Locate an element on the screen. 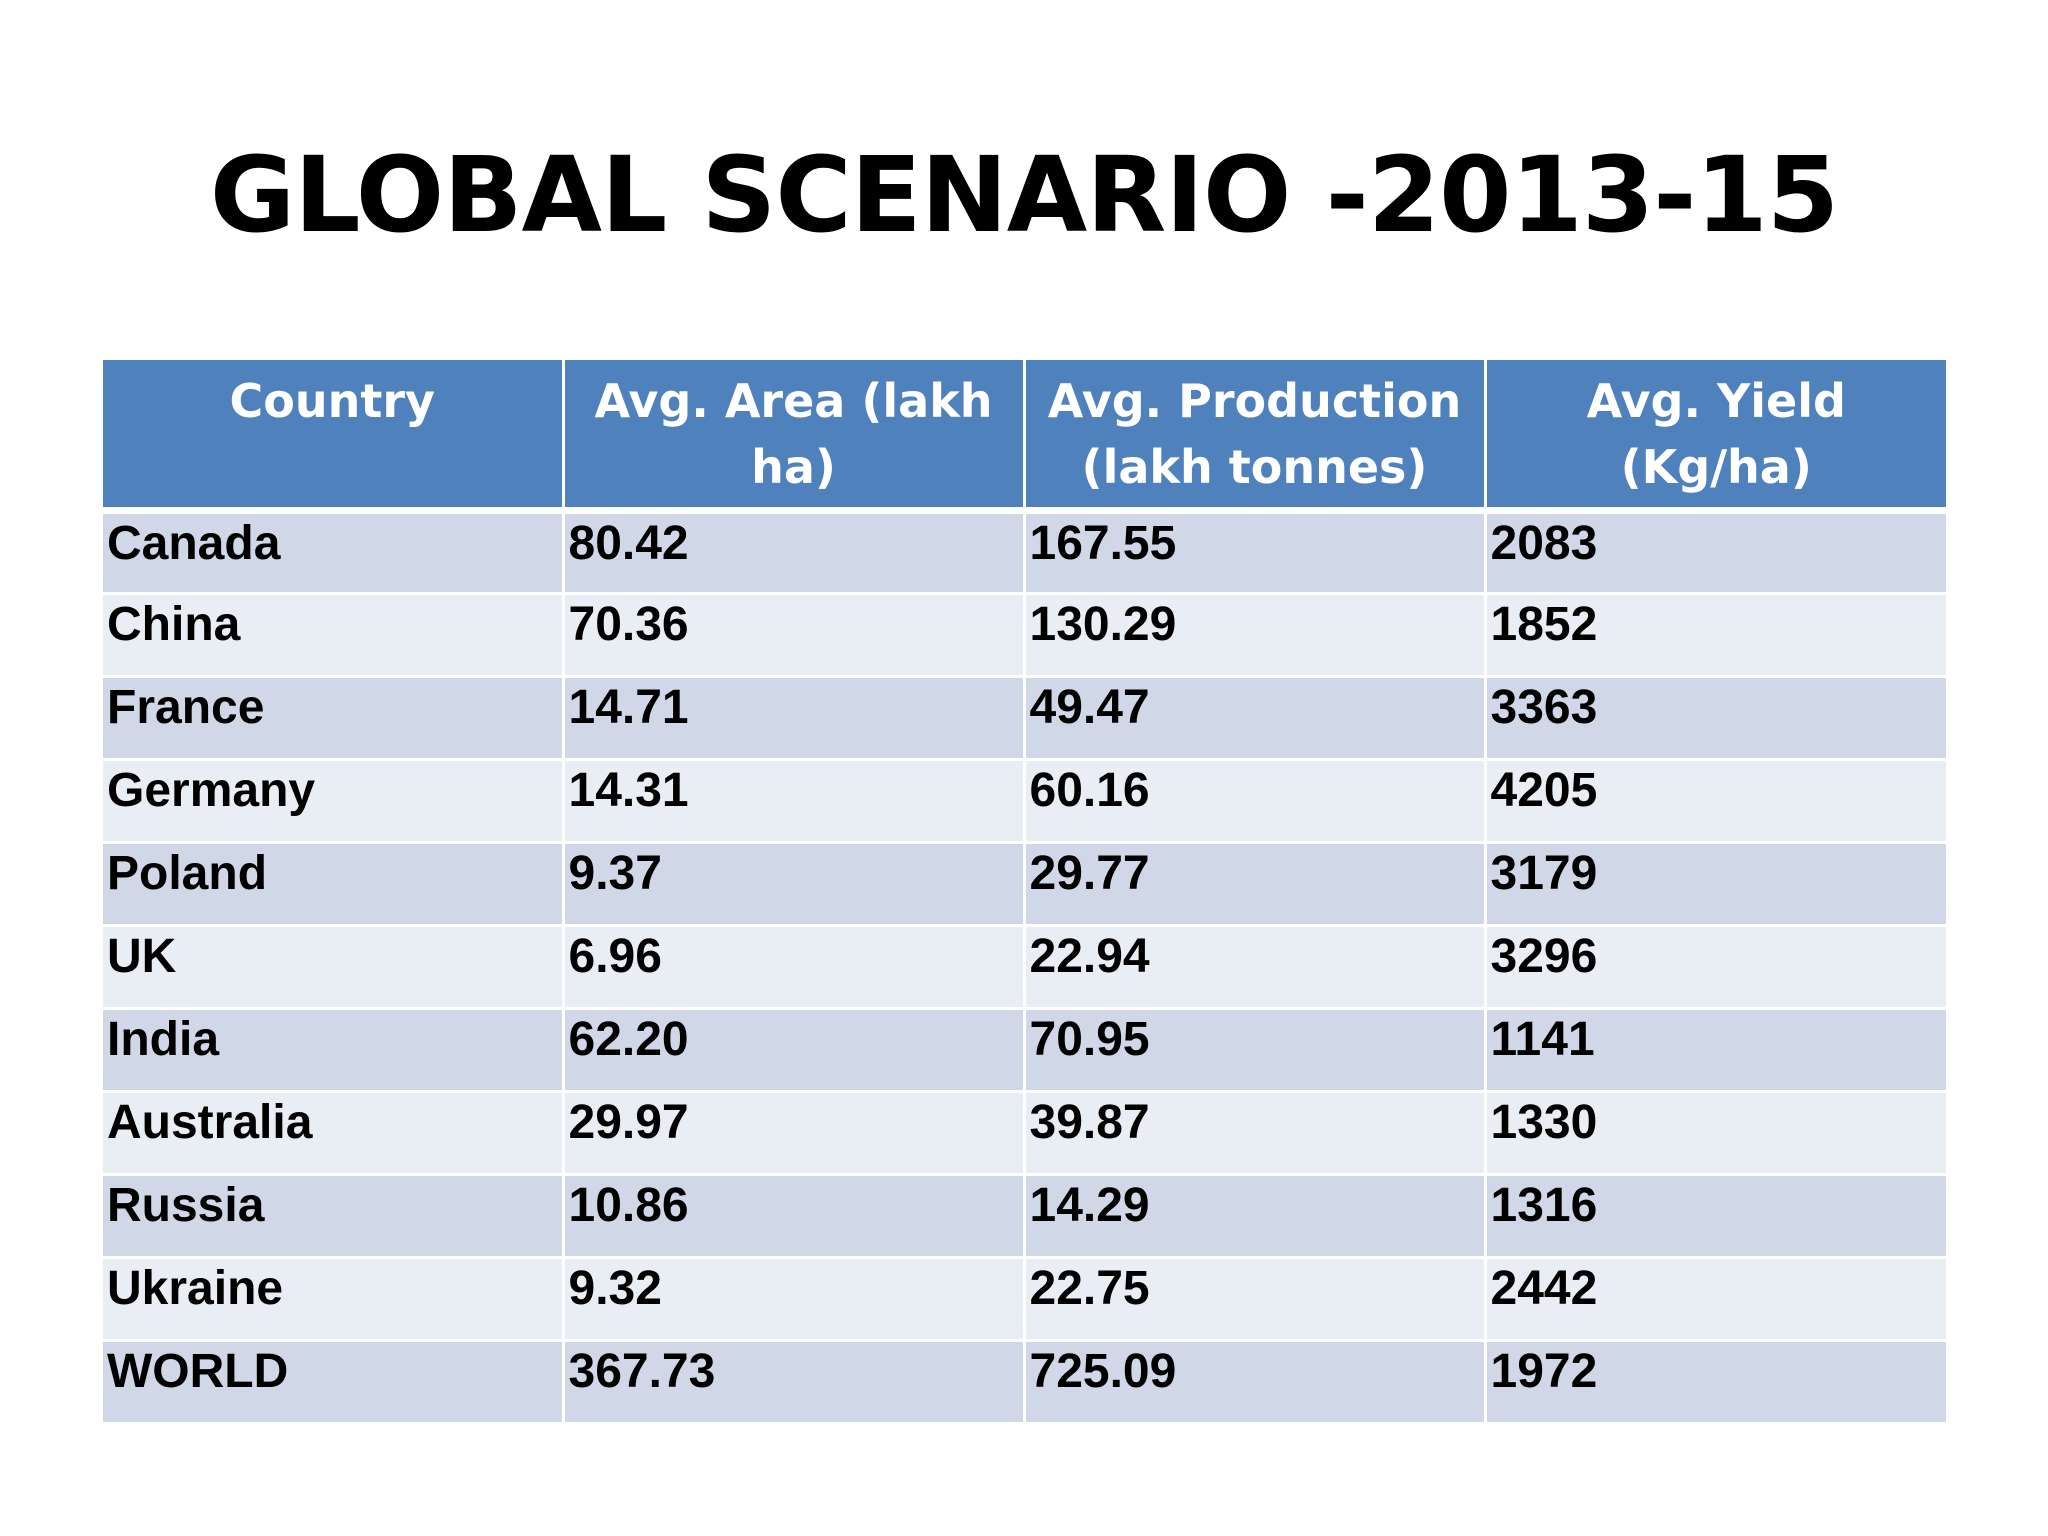 Image resolution: width=2048 pixels, height=1536 pixels. column-header-country: Country is located at coordinates (334, 437).